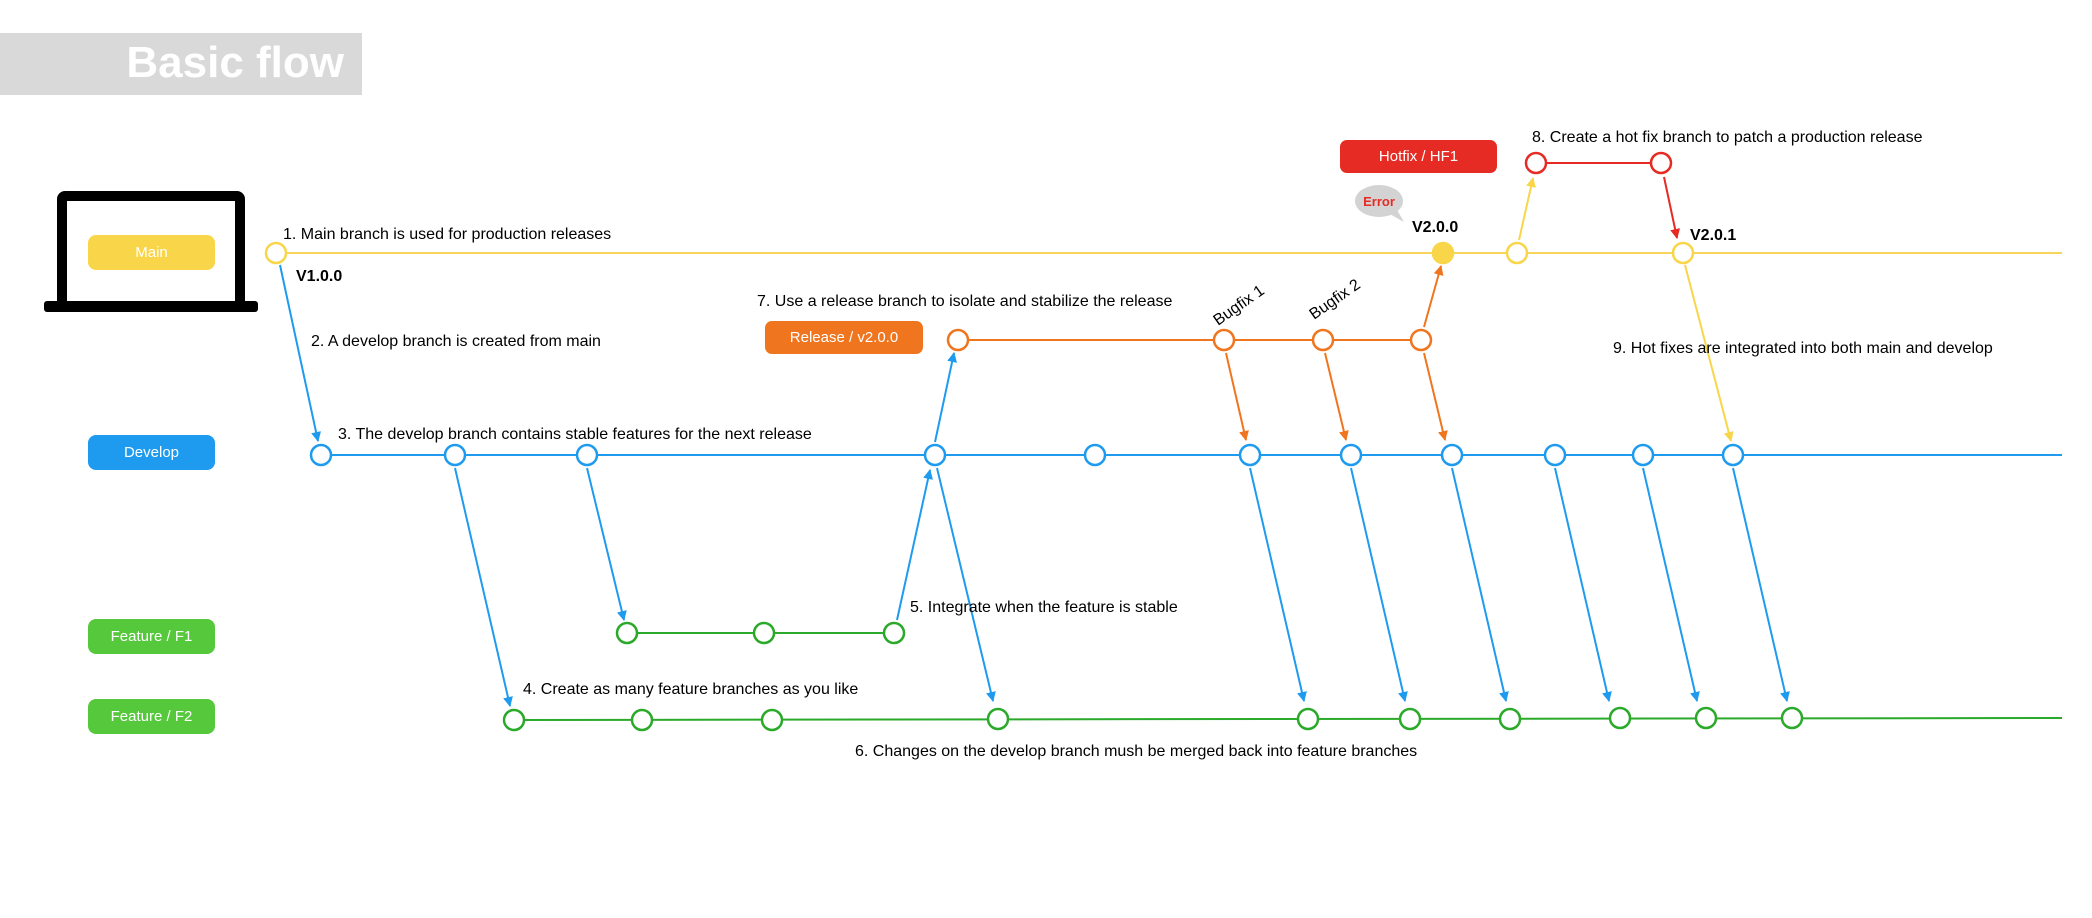  Describe the element at coordinates (1239, 305) in the screenshot. I see `bugfix-label-1: Bugfix 1` at that location.